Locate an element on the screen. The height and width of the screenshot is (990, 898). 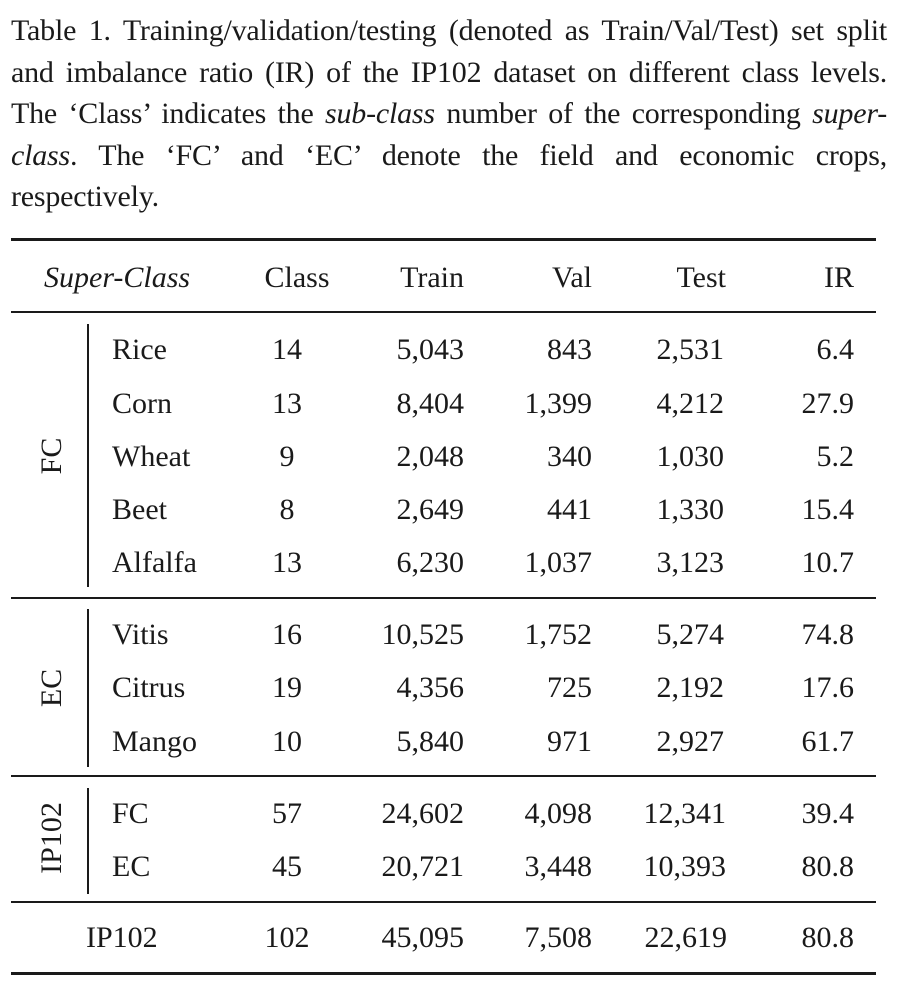
ip102-group-line is located at coordinates (88, 841).